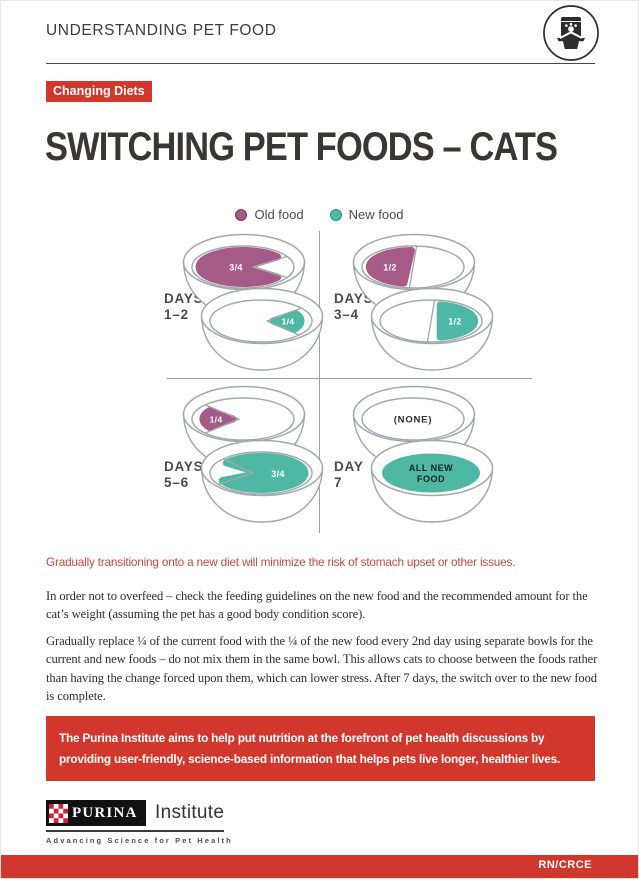  I want to click on old-food-dot-icon, so click(241, 214).